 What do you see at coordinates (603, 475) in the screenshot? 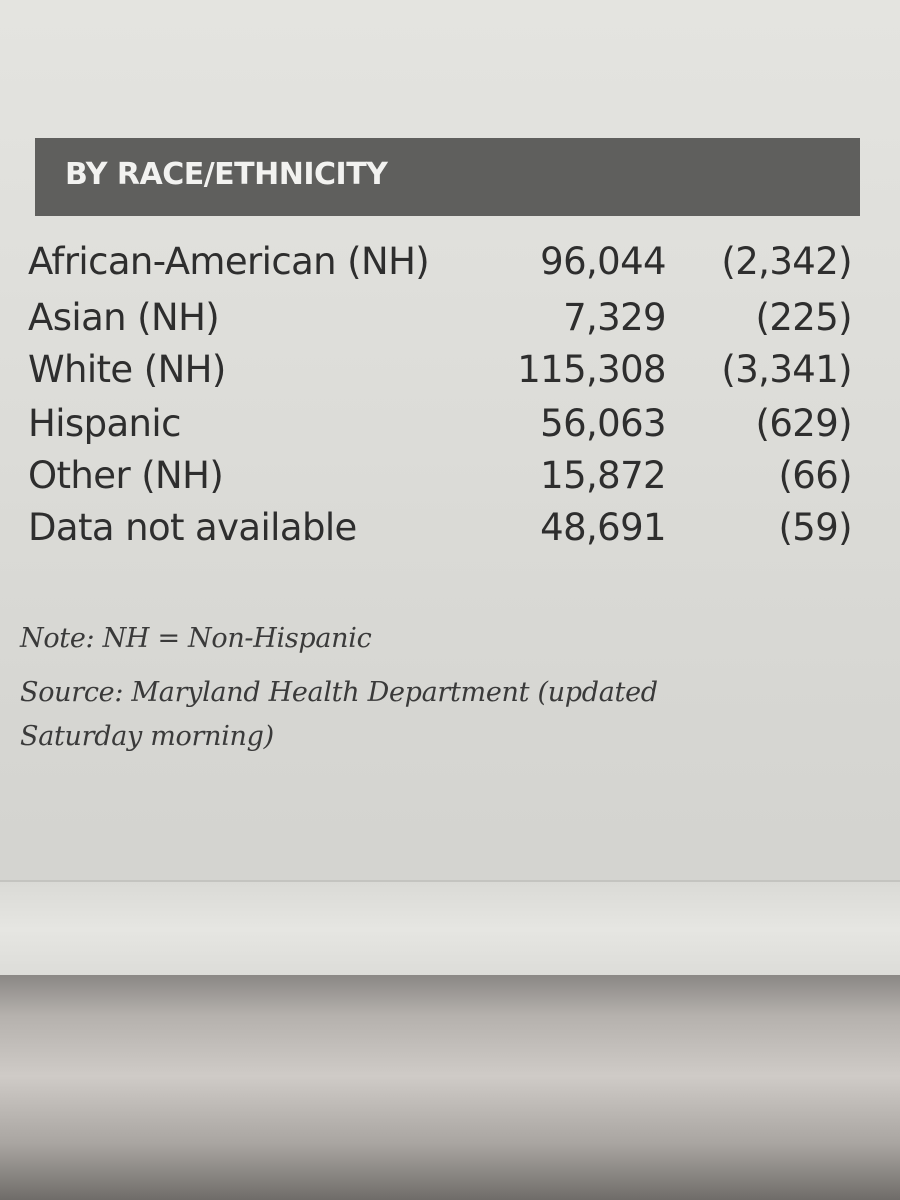
I see `row-cases: 15,872` at bounding box center [603, 475].